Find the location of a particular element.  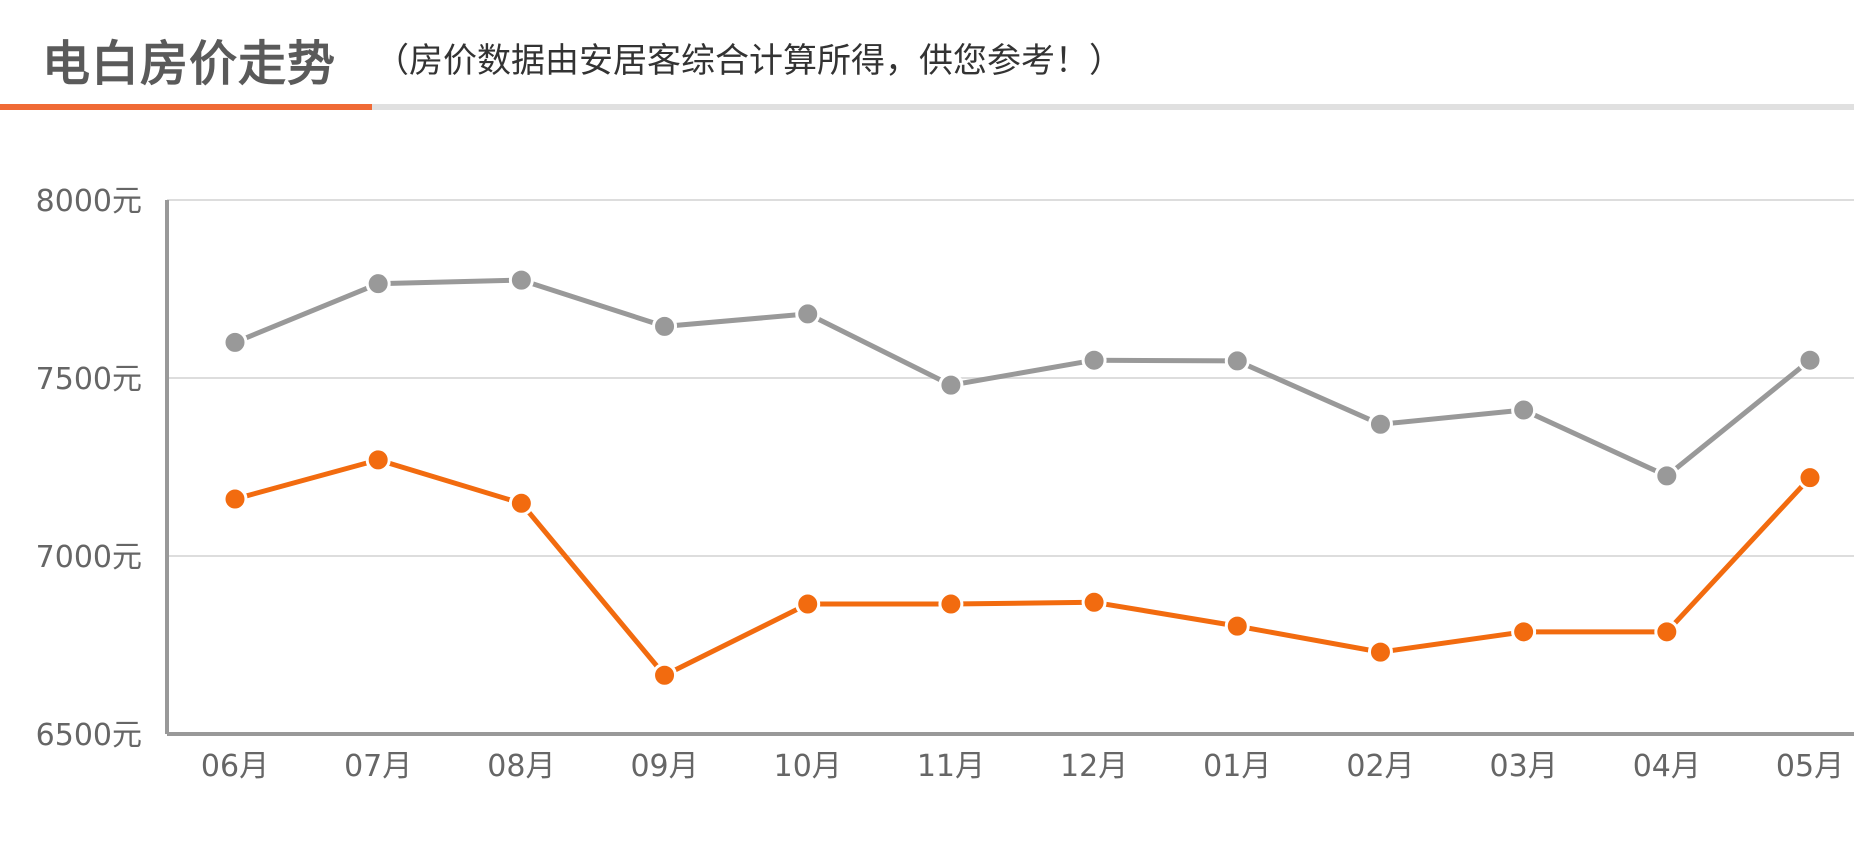

chart-header: 电白房价走势 （房价数据由安居客综合计算所得，供您参考！） is located at coordinates (927, 56).